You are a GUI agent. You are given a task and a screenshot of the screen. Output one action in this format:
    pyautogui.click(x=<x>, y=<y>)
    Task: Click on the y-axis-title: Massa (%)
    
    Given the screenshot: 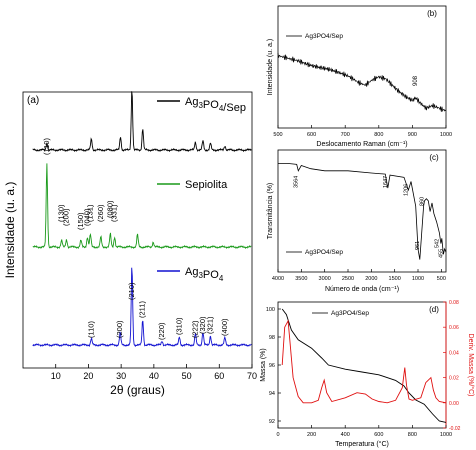 What is the action you would take?
    pyautogui.click(x=263, y=364)
    